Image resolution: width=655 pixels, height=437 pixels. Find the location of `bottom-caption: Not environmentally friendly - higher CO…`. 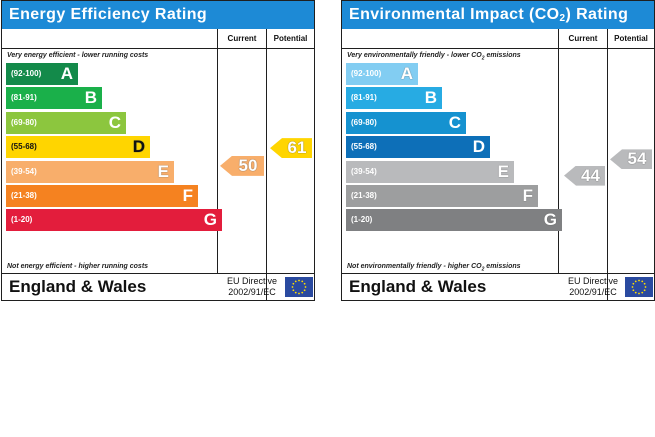

bottom-caption: Not environmentally friendly - higher CO… is located at coordinates (434, 268).